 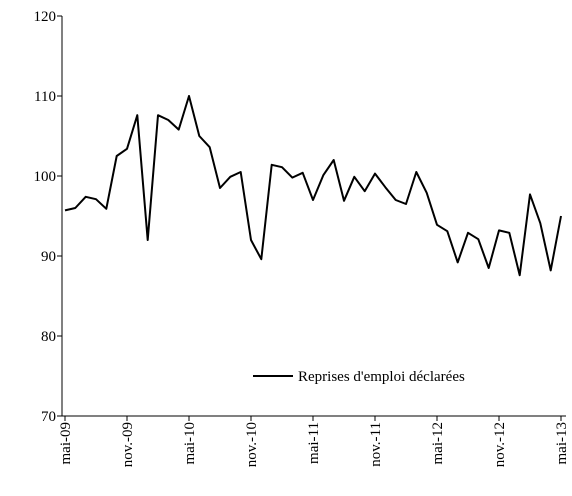 I want to click on y-tick-label: 100, so click(x=45, y=177).